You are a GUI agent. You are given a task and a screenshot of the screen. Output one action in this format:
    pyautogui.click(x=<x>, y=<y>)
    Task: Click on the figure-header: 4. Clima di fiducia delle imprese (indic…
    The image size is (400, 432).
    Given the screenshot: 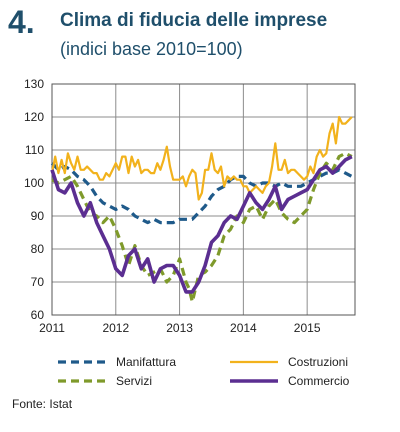 What is the action you would take?
    pyautogui.click(x=203, y=37)
    